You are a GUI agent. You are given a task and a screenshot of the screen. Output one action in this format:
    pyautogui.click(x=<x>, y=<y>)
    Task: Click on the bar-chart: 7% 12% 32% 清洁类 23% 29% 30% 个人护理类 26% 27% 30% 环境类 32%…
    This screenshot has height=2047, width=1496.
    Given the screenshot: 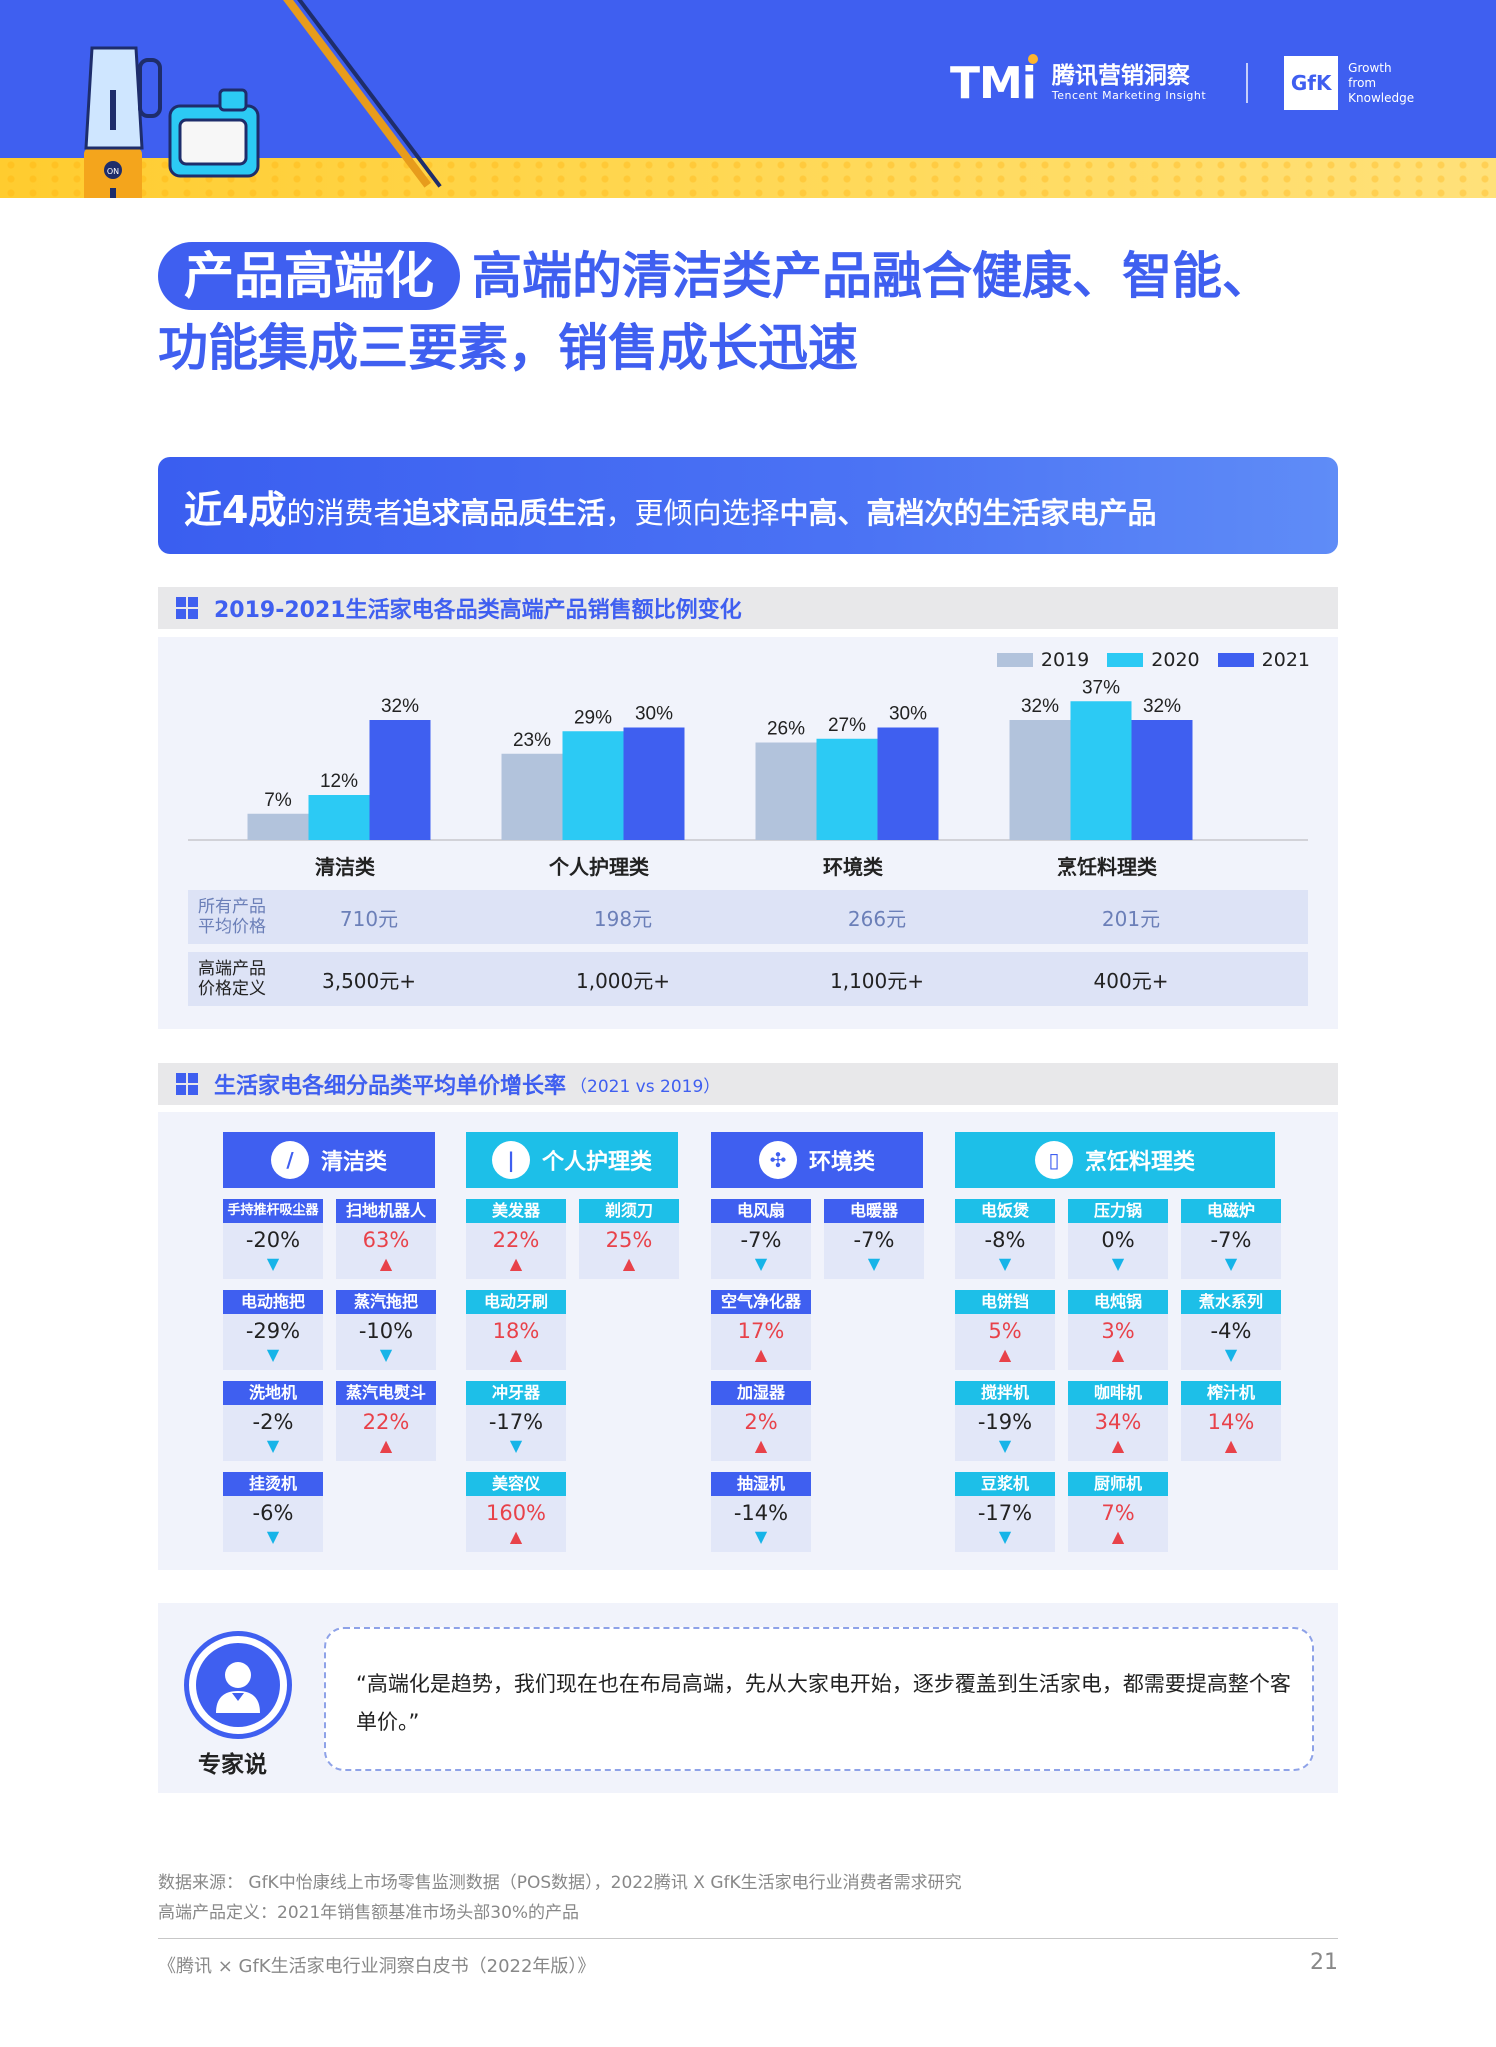 What is the action you would take?
    pyautogui.click(x=748, y=778)
    